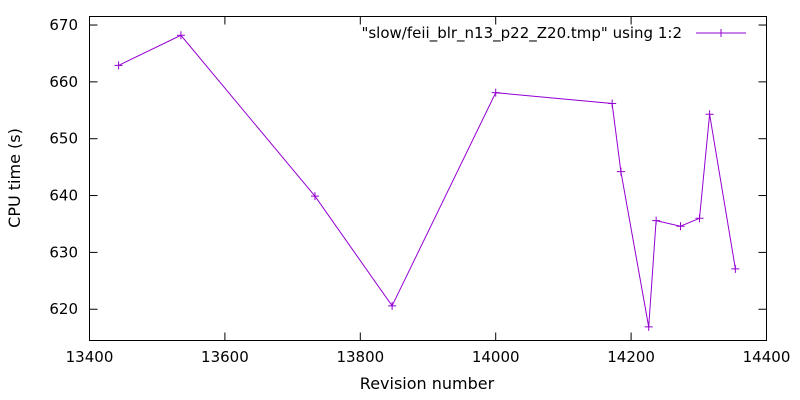  I want to click on y-tick-label: 660, so click(63, 82).